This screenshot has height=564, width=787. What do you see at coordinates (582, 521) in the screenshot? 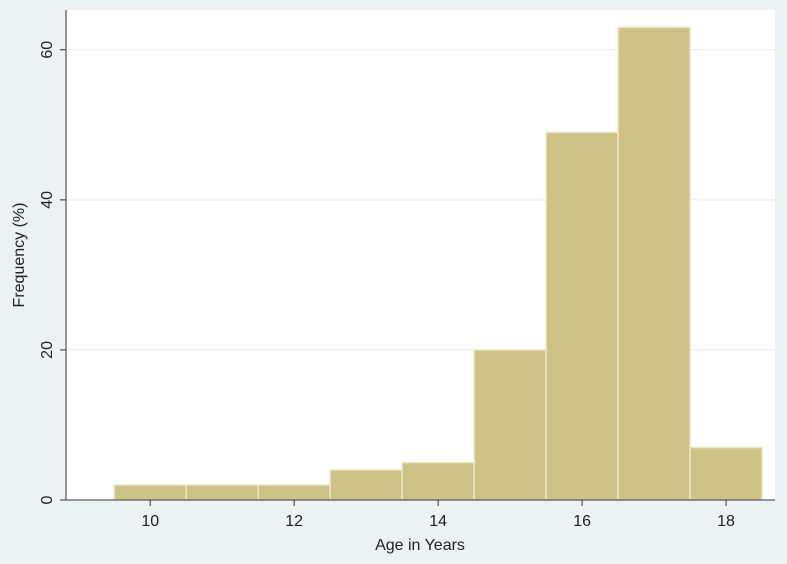
I see `x-tick-label: 16` at bounding box center [582, 521].